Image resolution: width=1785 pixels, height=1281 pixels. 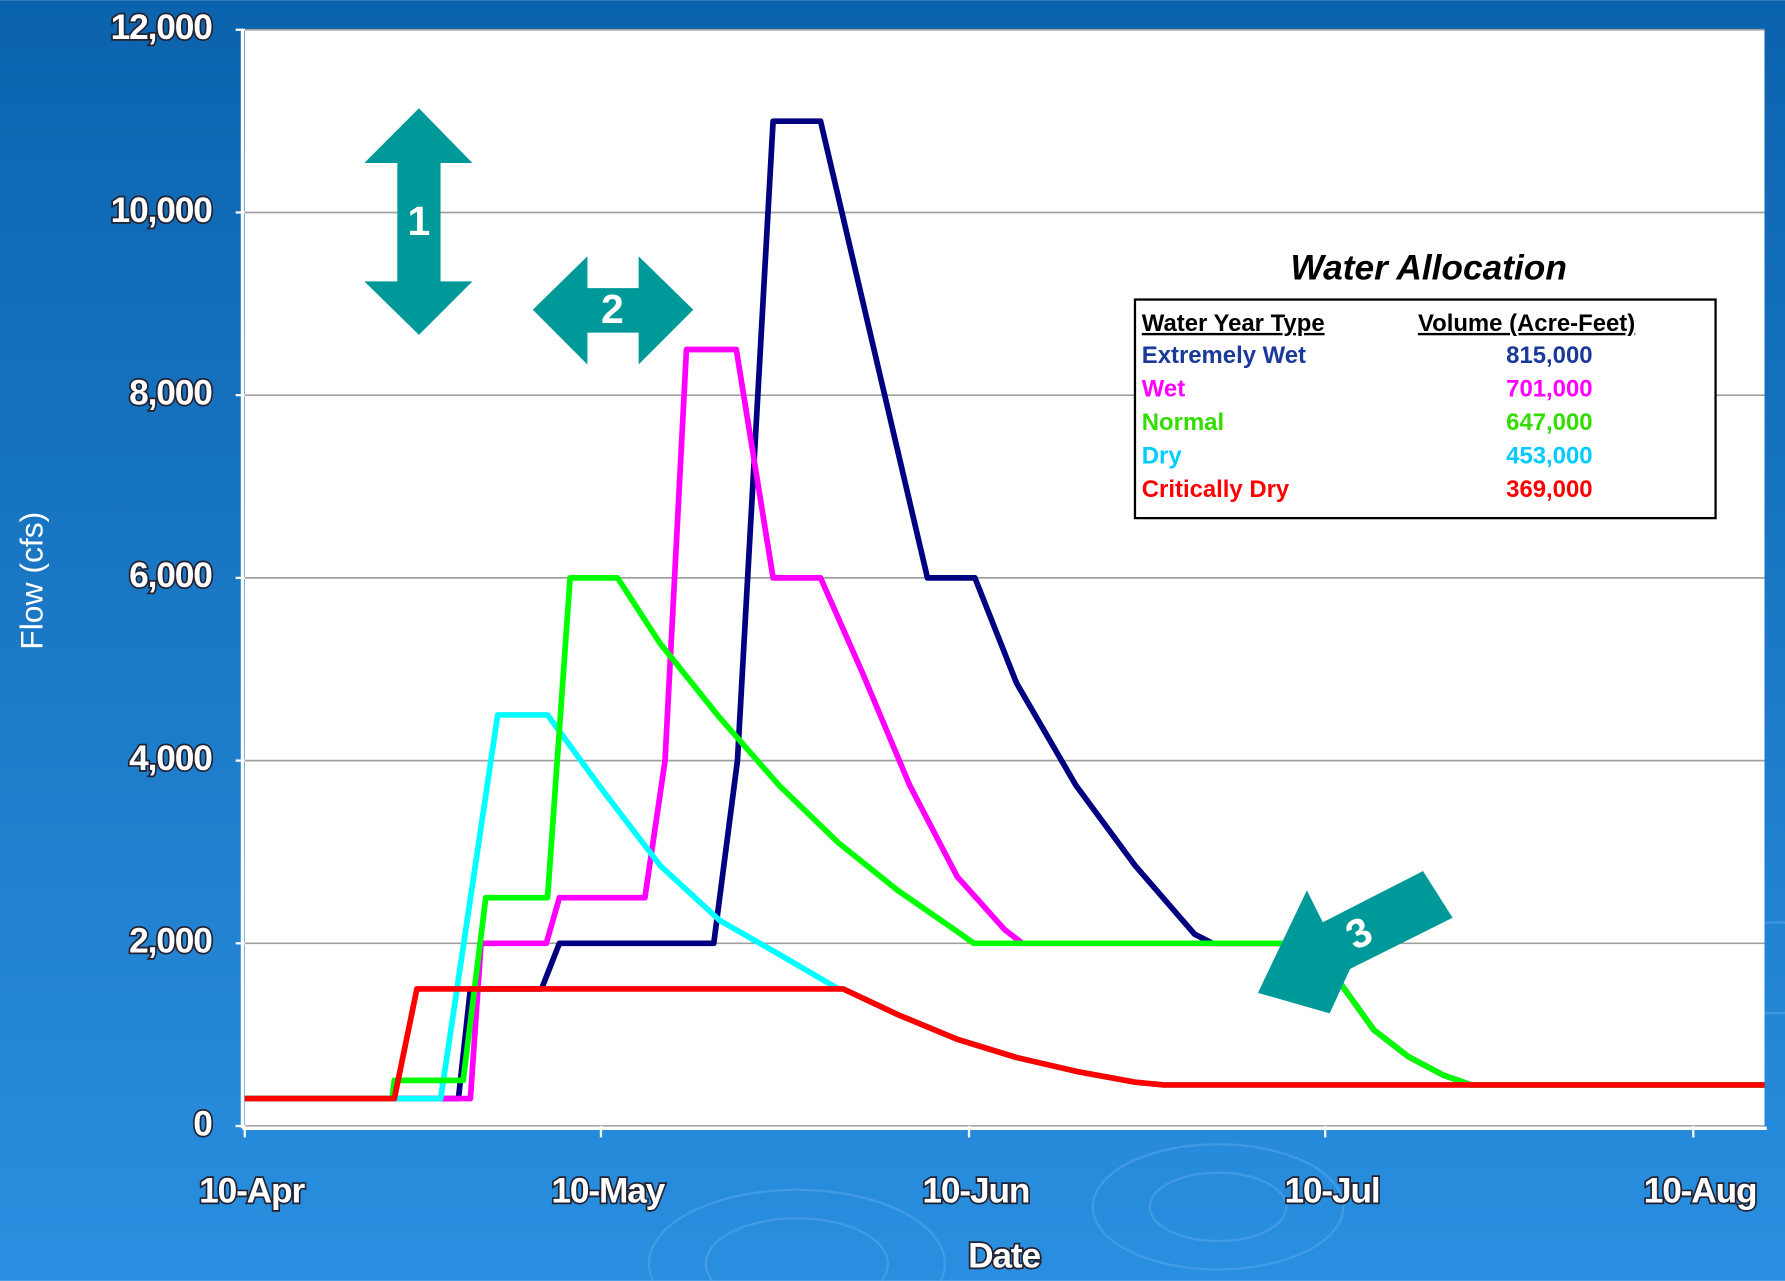 What do you see at coordinates (170, 941) in the screenshot?
I see `y-tick-label: 2,000` at bounding box center [170, 941].